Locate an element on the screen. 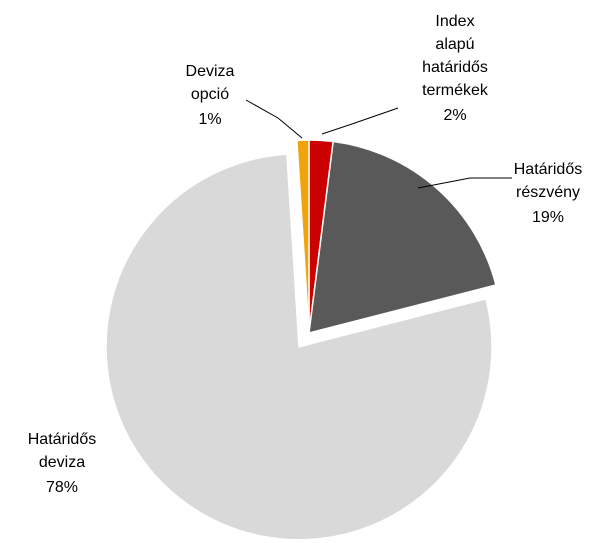 The height and width of the screenshot is (543, 608). label-line: Deviza is located at coordinates (210, 71).